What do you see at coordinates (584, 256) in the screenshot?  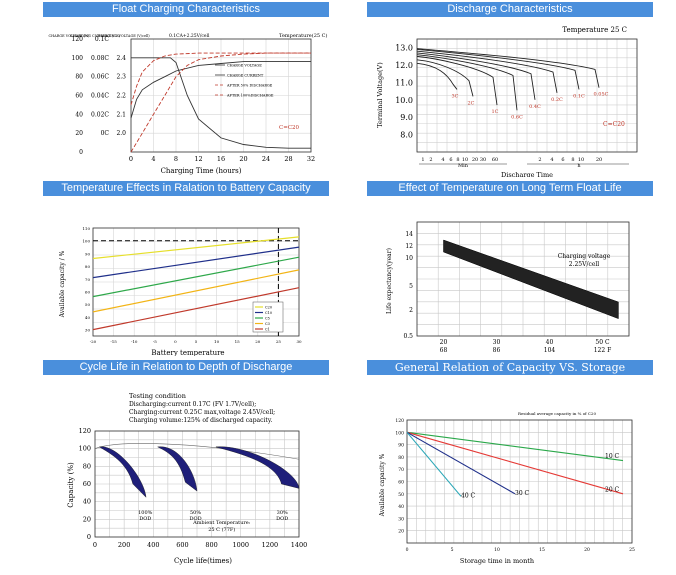 I see `annotation: Charging voltage` at bounding box center [584, 256].